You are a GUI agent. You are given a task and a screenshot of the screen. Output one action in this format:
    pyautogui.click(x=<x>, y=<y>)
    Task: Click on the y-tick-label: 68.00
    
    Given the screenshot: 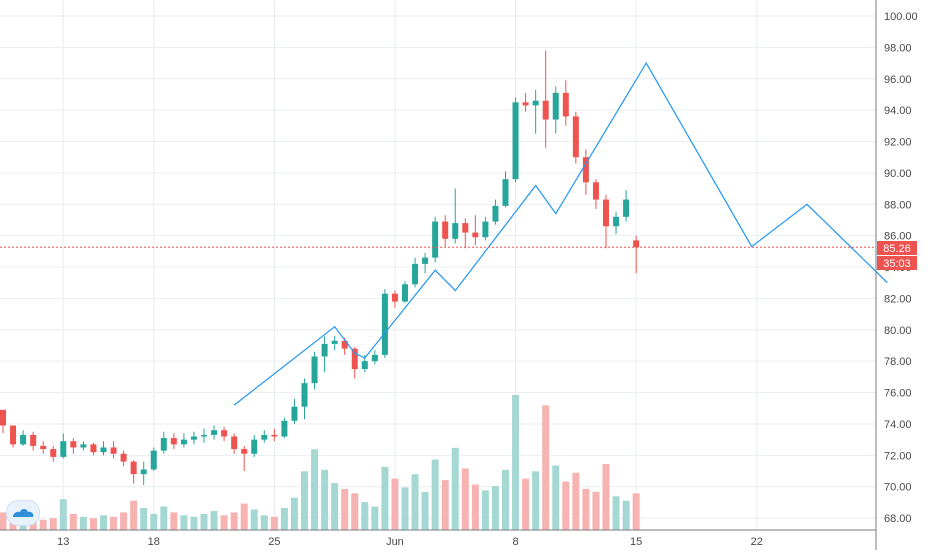 What is the action you would take?
    pyautogui.click(x=898, y=519)
    